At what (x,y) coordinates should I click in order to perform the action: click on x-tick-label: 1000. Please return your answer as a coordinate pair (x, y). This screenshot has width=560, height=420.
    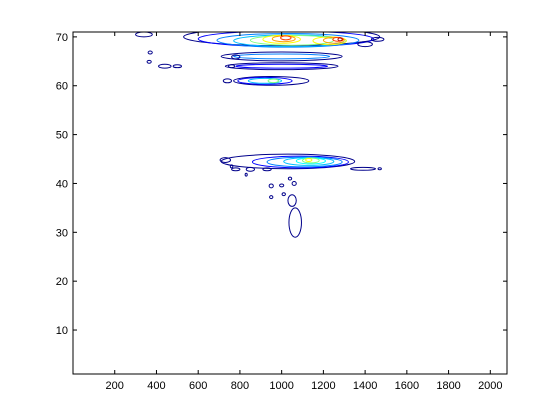
    Looking at the image, I should click on (281, 386).